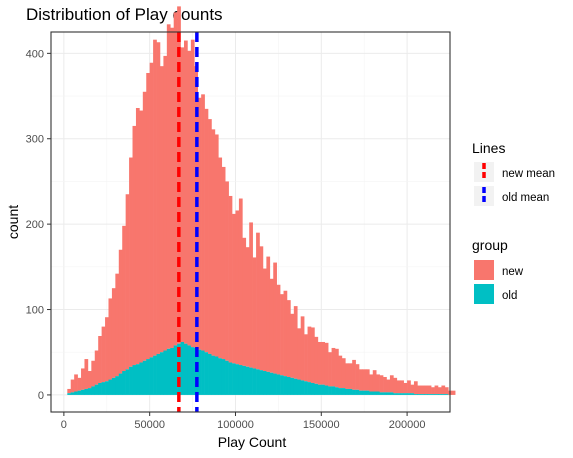 The width and height of the screenshot is (573, 458). What do you see at coordinates (252, 442) in the screenshot?
I see `x-axis-title: Play Count` at bounding box center [252, 442].